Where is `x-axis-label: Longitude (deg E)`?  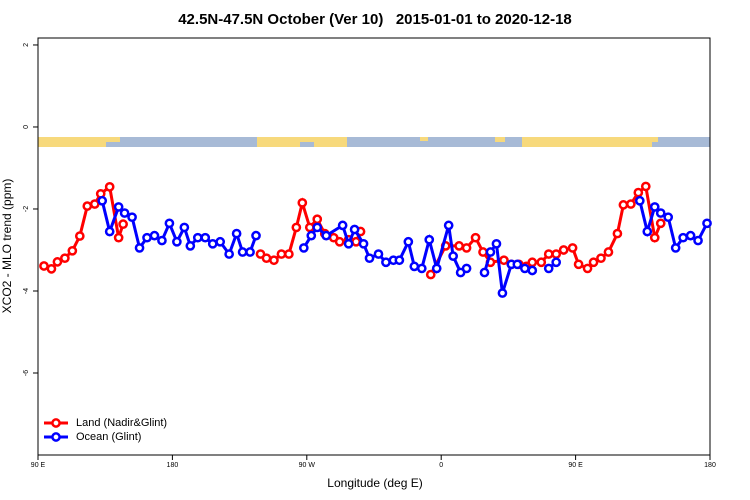
x-axis-label: Longitude (deg E) is located at coordinates (374, 483).